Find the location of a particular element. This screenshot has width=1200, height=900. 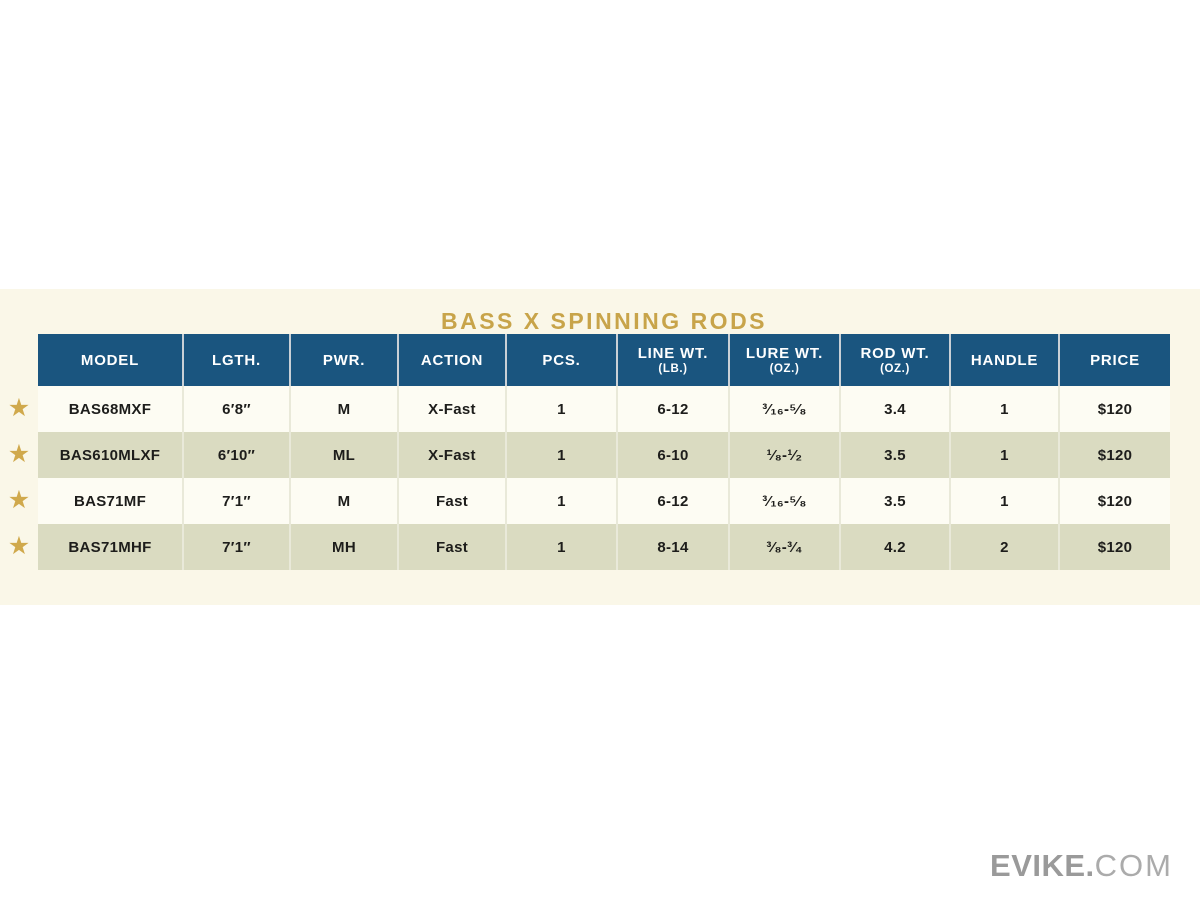

column-header-line-wt: LINE WT. (LB.) is located at coordinates (672, 360).